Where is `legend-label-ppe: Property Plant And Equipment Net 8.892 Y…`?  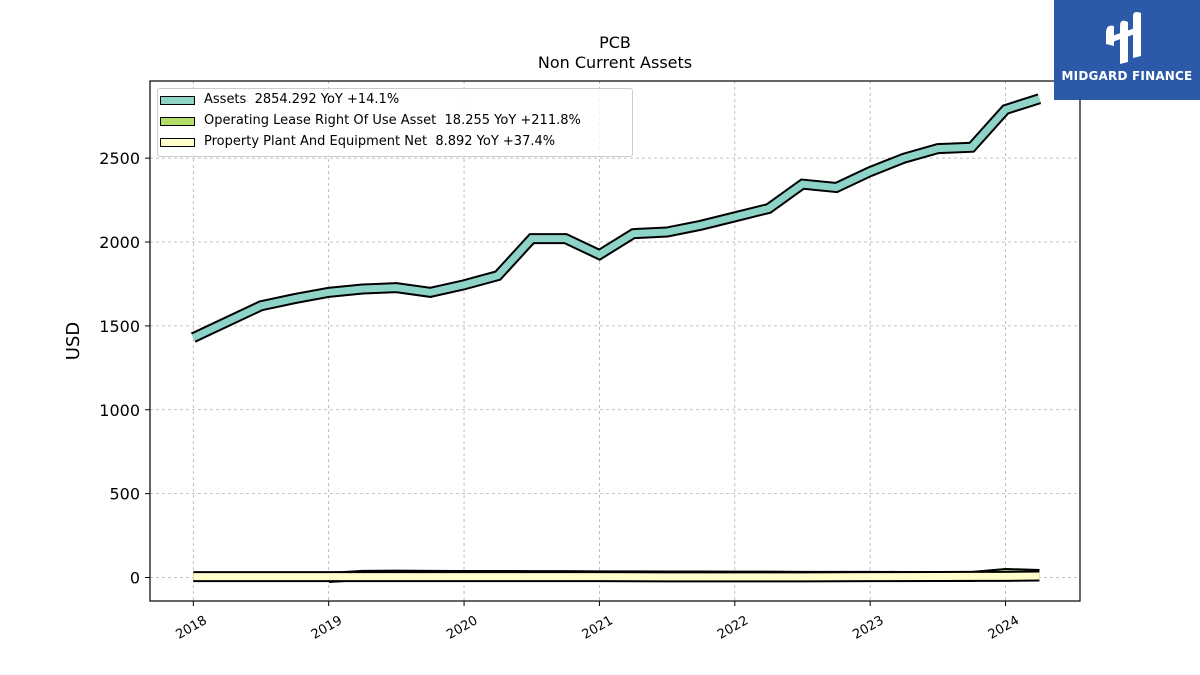 legend-label-ppe: Property Plant And Equipment Net 8.892 Y… is located at coordinates (380, 141).